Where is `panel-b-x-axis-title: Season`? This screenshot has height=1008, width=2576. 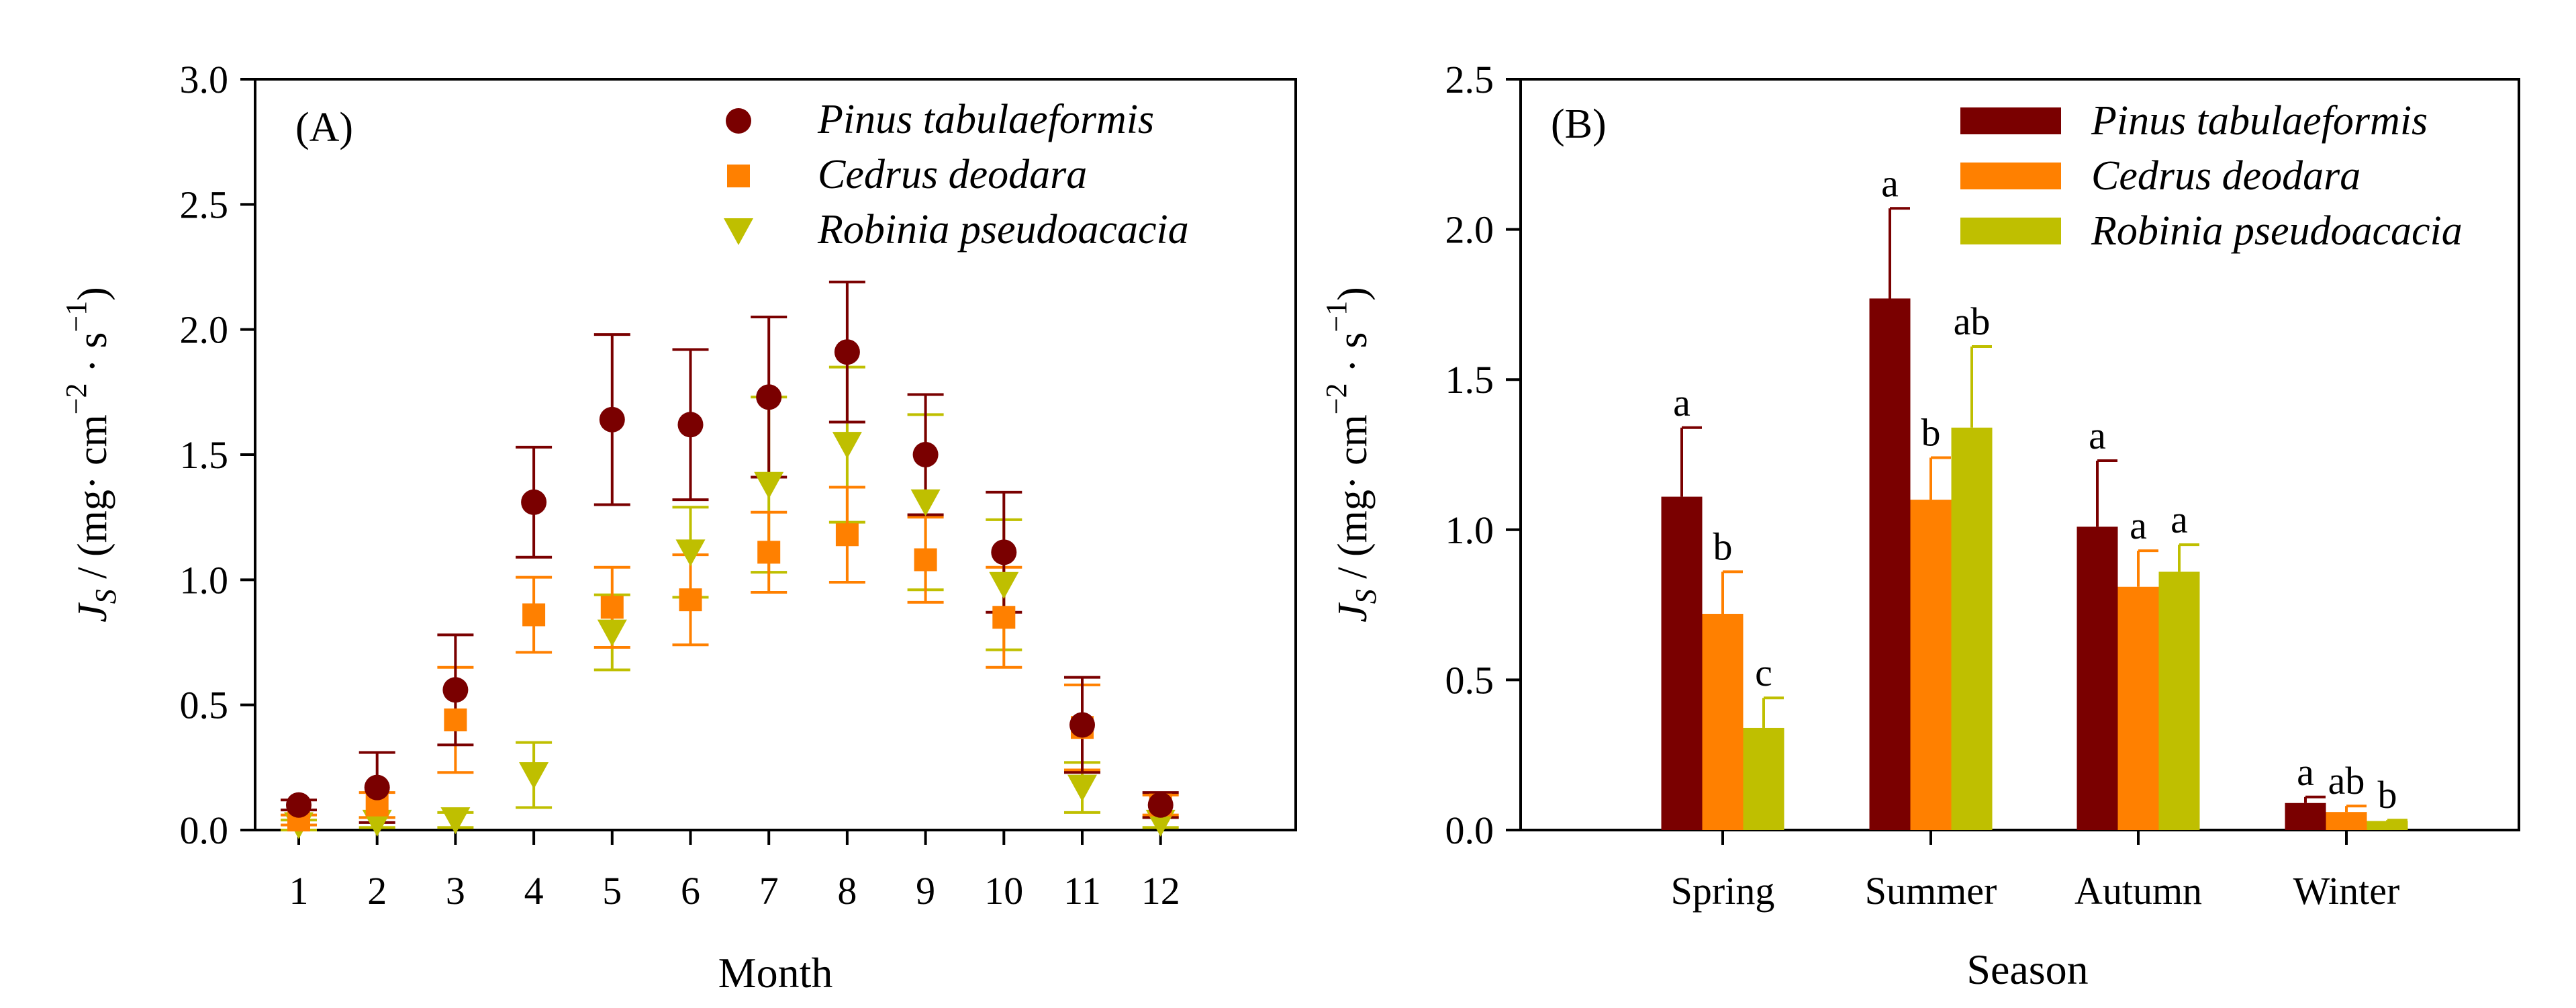 panel-b-x-axis-title: Season is located at coordinates (2027, 969).